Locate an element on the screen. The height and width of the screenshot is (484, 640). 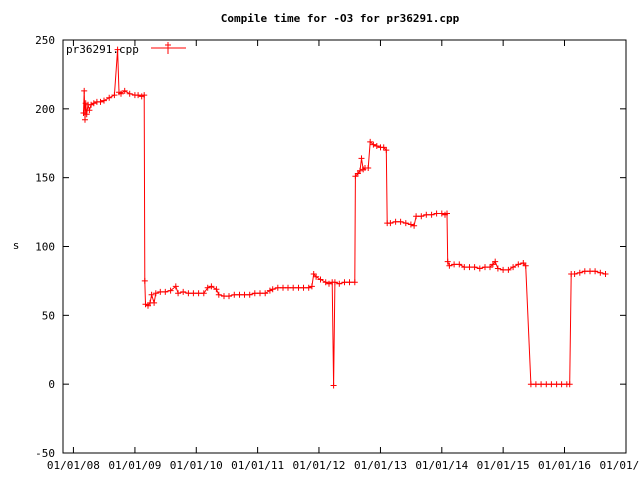
y-tick-label: 200 is located at coordinates (45, 109).